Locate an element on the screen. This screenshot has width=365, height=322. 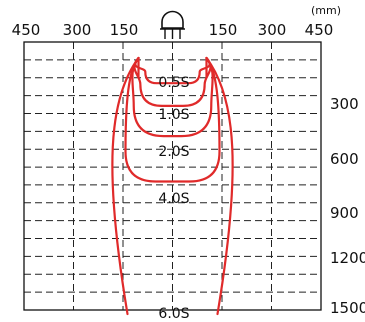
top-tick-left-150: 150 is located at coordinates (124, 30).